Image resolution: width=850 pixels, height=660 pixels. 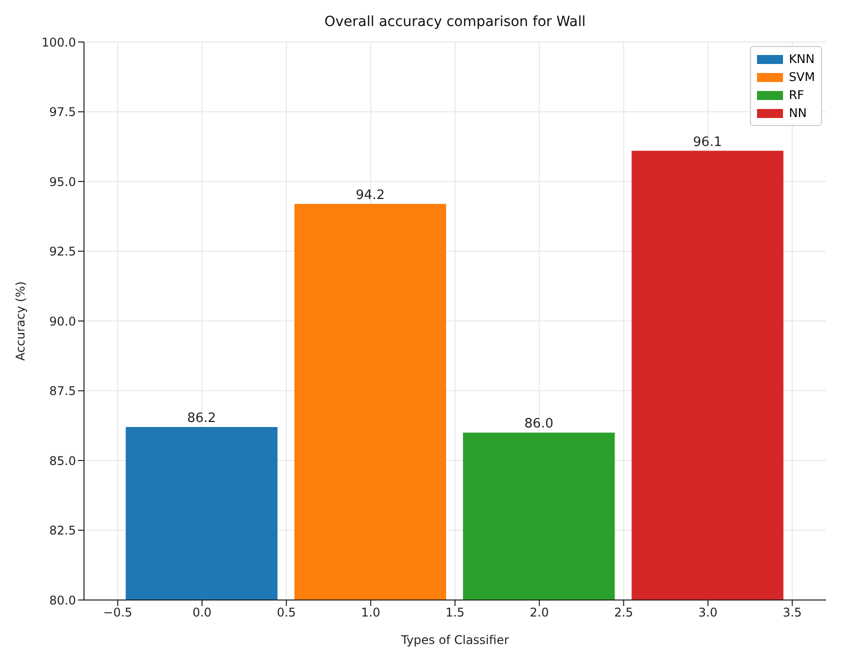 I want to click on x-tick-label: 1.0, so click(x=370, y=613).